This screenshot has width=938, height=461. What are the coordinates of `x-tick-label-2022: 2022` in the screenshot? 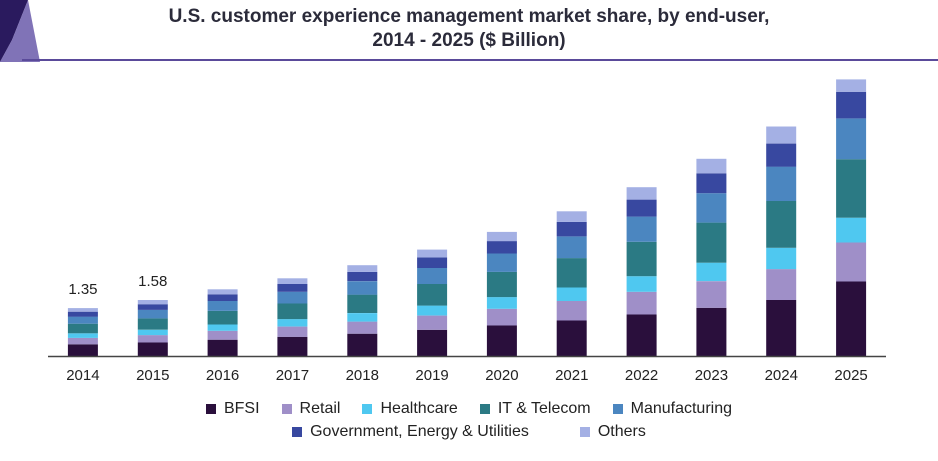 It's located at (641, 375).